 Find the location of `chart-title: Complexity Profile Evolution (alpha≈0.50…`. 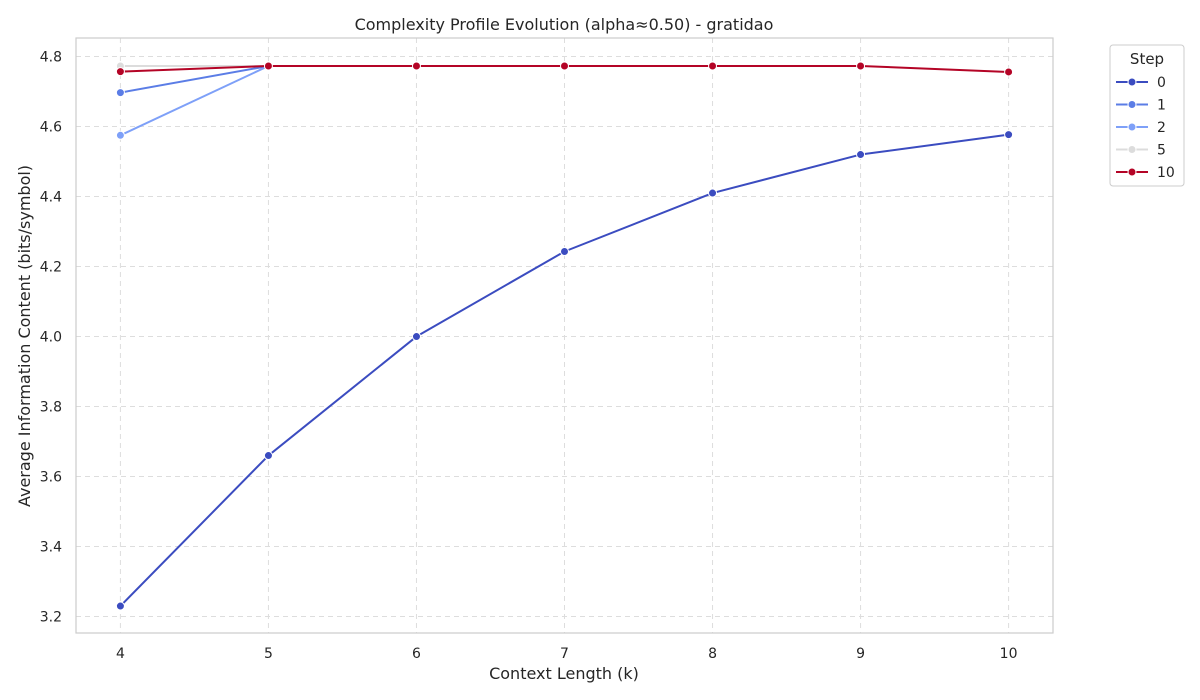

chart-title: Complexity Profile Evolution (alpha≈0.50… is located at coordinates (564, 24).